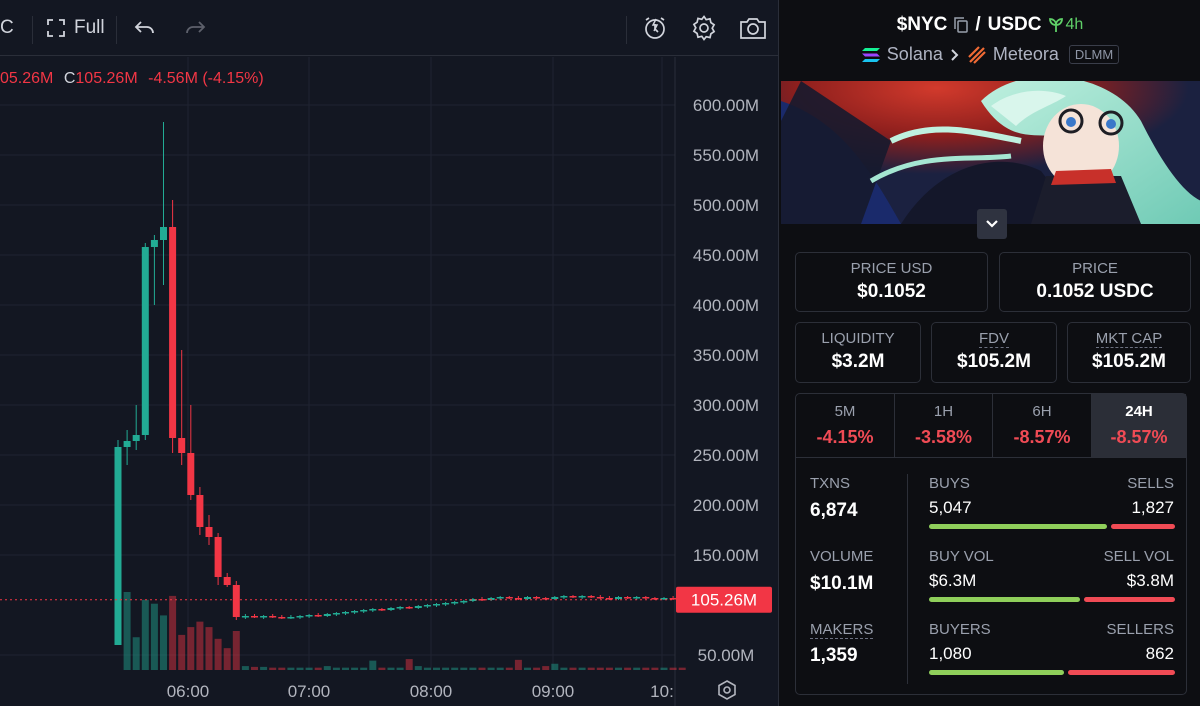 The width and height of the screenshot is (1200, 706). I want to click on mktcap-label: MKT CAP, so click(1129, 339).